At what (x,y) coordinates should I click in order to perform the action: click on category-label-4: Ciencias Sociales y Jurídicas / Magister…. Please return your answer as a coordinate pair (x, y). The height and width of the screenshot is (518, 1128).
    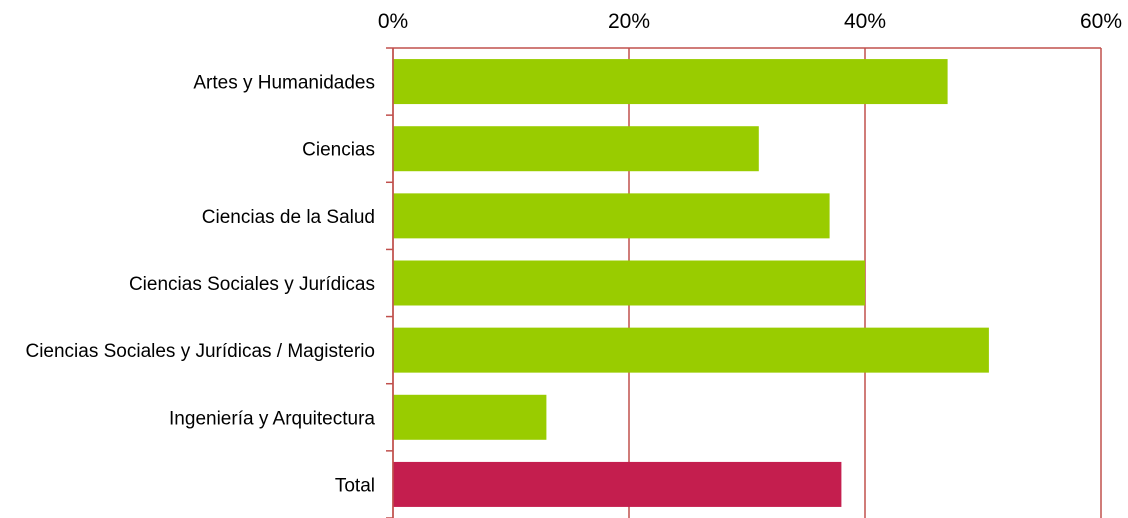
    Looking at the image, I should click on (200, 351).